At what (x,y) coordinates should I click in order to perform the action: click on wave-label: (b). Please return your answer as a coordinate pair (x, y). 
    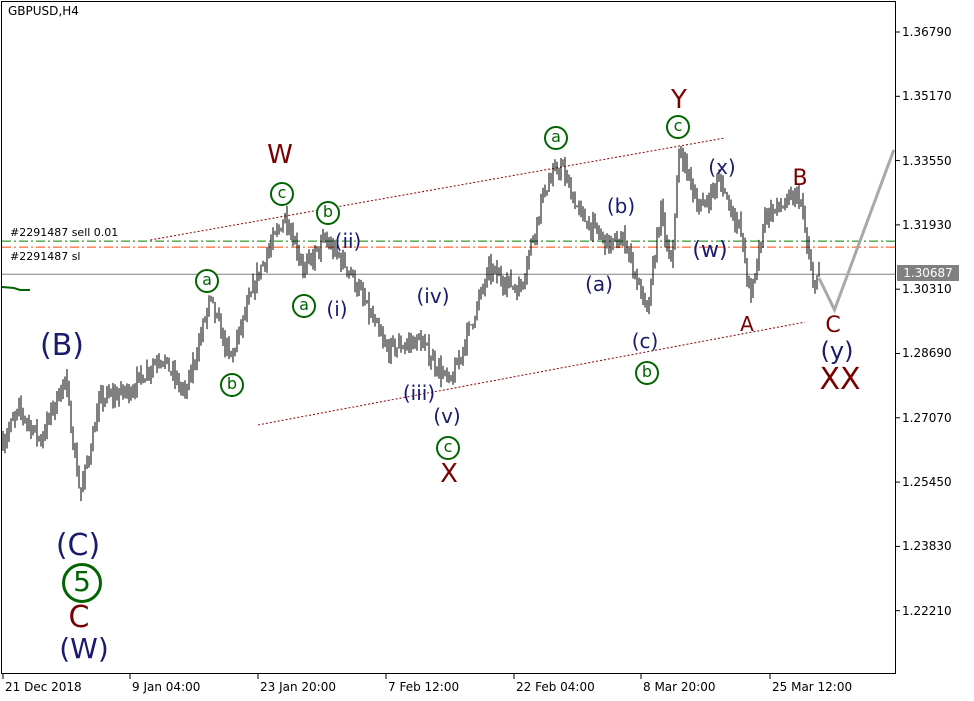
    Looking at the image, I should click on (621, 206).